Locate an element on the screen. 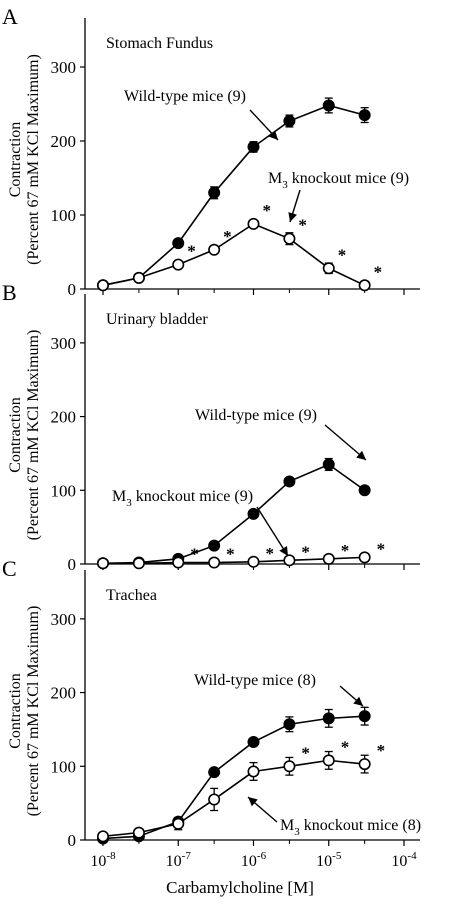 The image size is (474, 905). panel-title: Trachea is located at coordinates (131, 595).